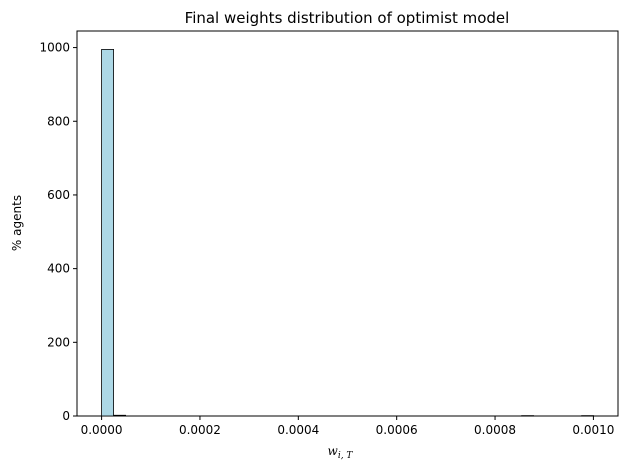 This screenshot has width=630, height=470. What do you see at coordinates (58, 195) in the screenshot?
I see `y-tick-label: 600` at bounding box center [58, 195].